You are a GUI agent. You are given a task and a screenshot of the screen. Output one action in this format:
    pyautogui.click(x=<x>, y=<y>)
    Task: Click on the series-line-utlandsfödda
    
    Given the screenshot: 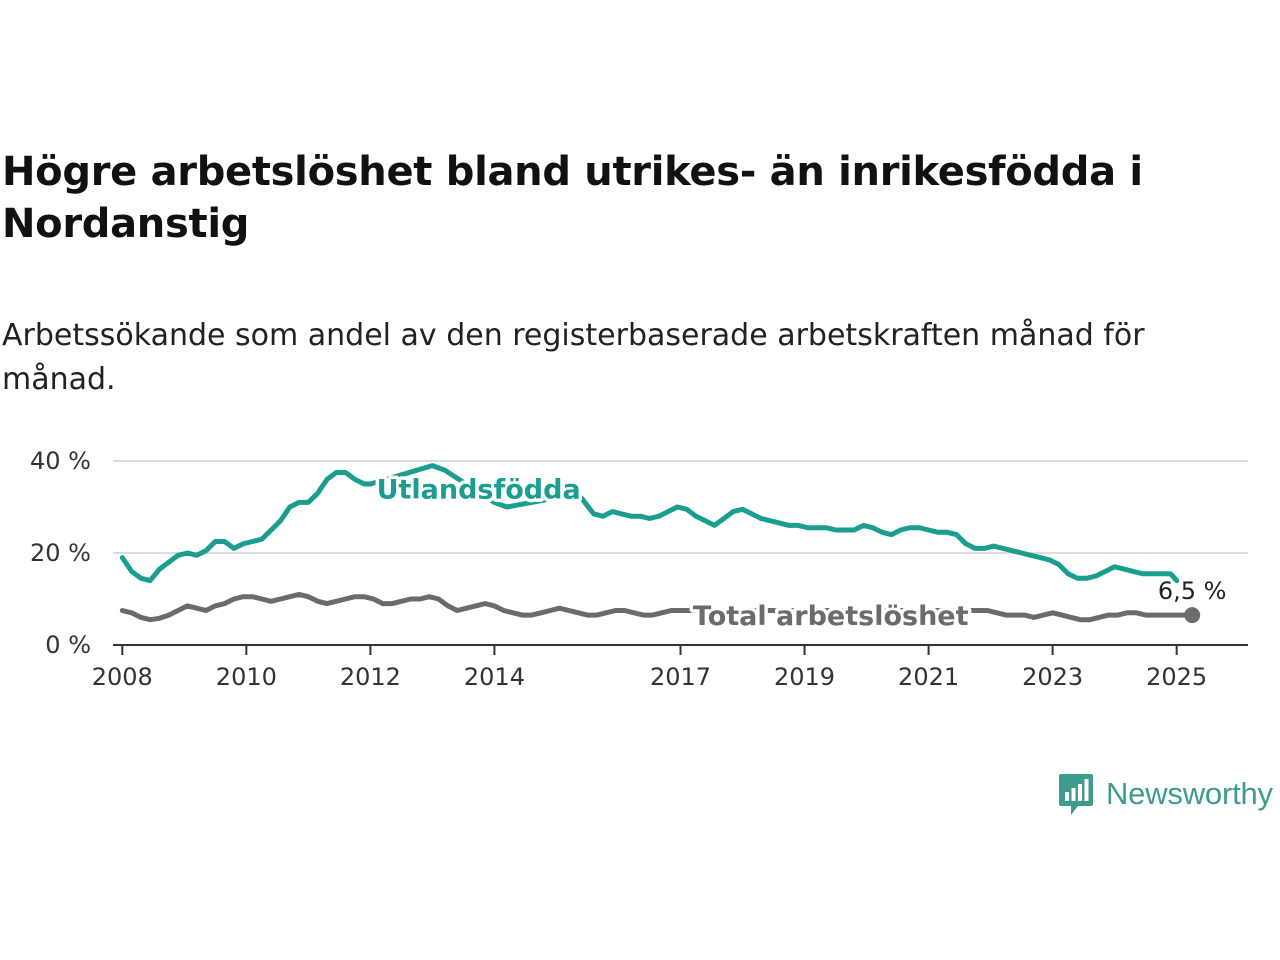 What is the action you would take?
    pyautogui.click(x=649, y=523)
    